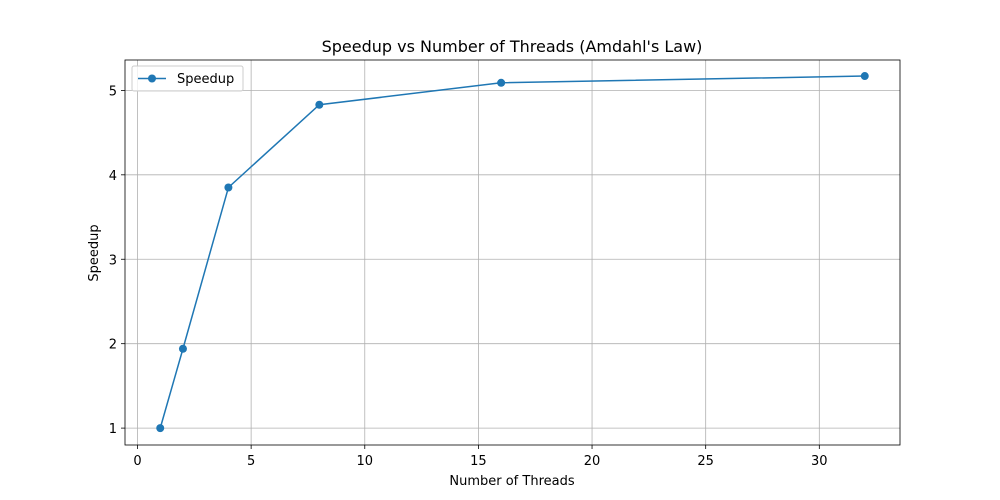 The image size is (1000, 500). Describe the element at coordinates (478, 461) in the screenshot. I see `x-tick-label: 15` at that location.